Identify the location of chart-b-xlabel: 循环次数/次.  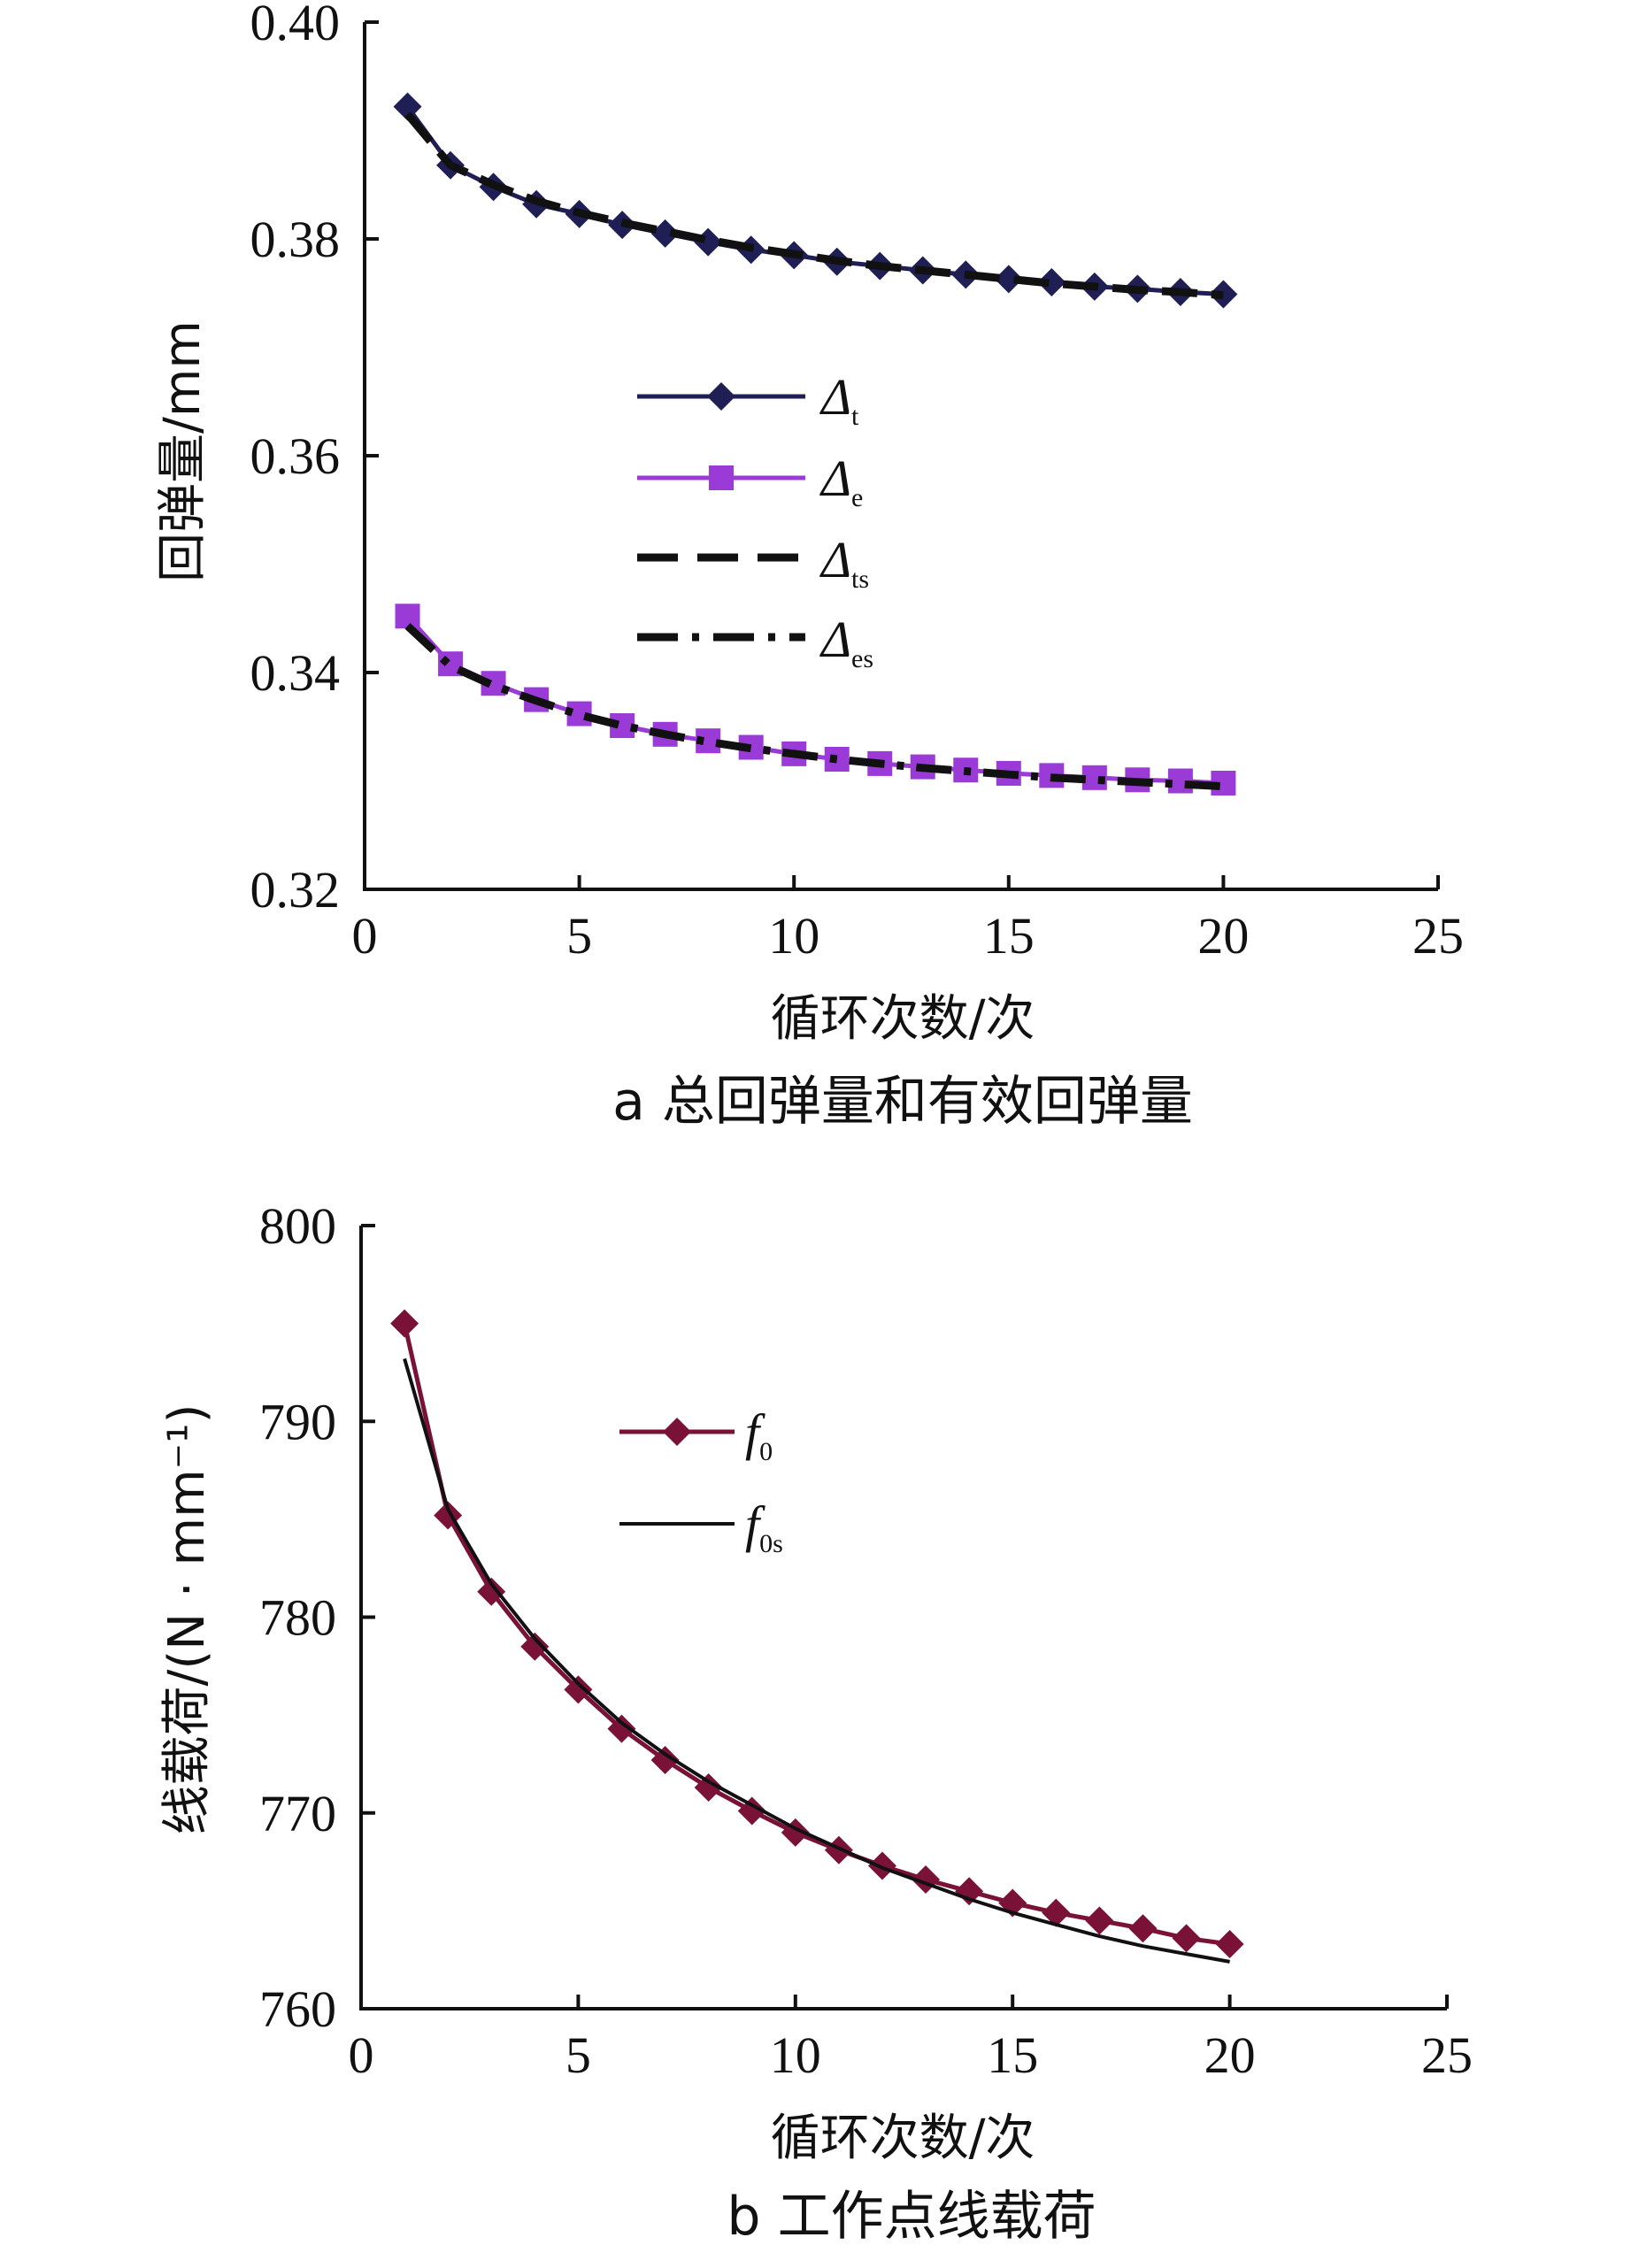
(903, 2138).